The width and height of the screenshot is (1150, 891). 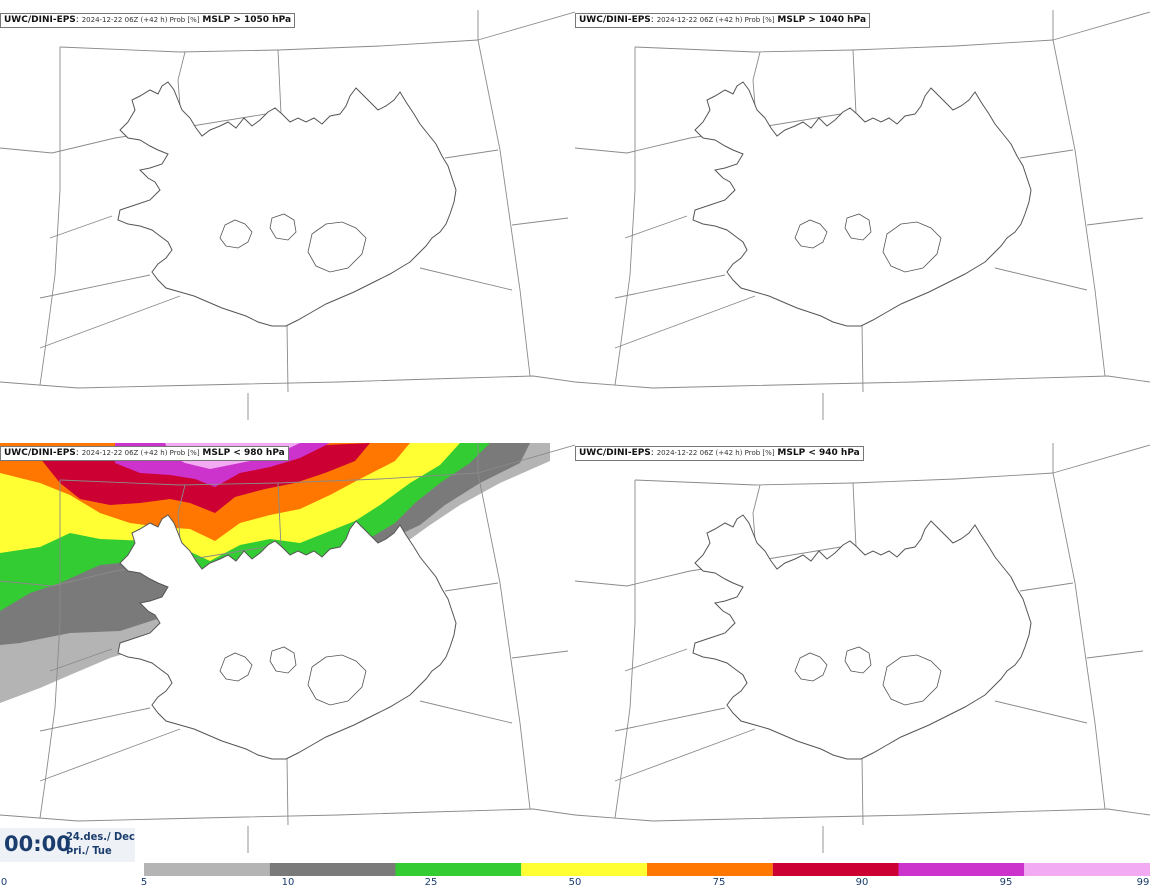 I want to click on colorbar-label: 10, so click(x=288, y=882).